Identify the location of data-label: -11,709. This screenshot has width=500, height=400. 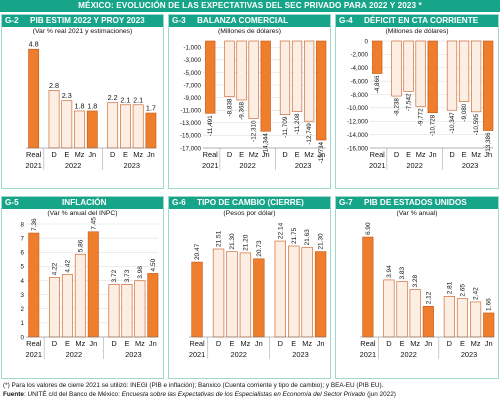
(285, 126).